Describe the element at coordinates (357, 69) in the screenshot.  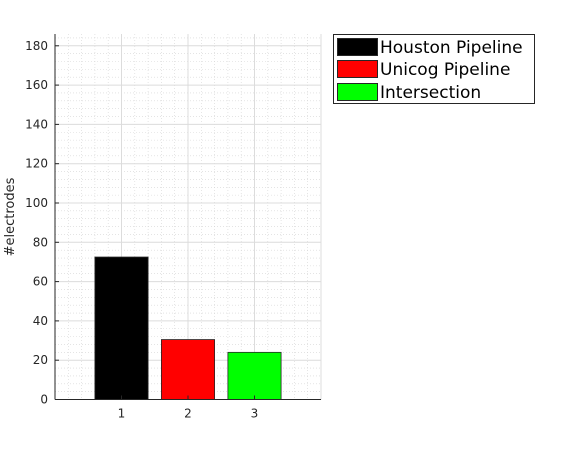
I see `legend-swatch-unicog` at that location.